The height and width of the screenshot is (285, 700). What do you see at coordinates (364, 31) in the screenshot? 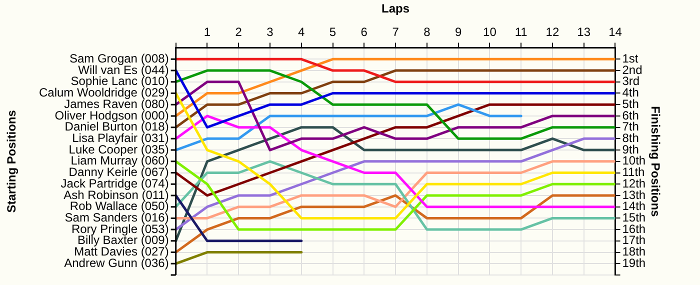
I see `x-tick-label: 6` at bounding box center [364, 31].